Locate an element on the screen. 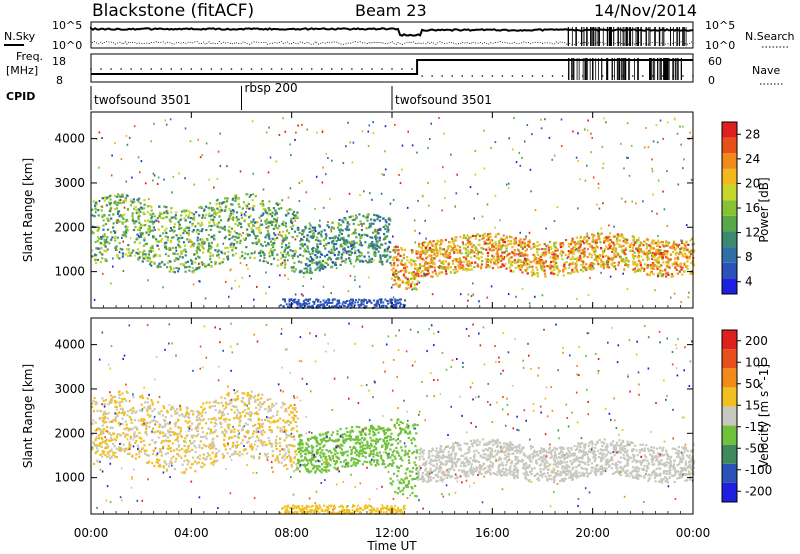 Image resolution: width=800 pixels, height=554 pixels. freq-label: Freq. is located at coordinates (29, 56).